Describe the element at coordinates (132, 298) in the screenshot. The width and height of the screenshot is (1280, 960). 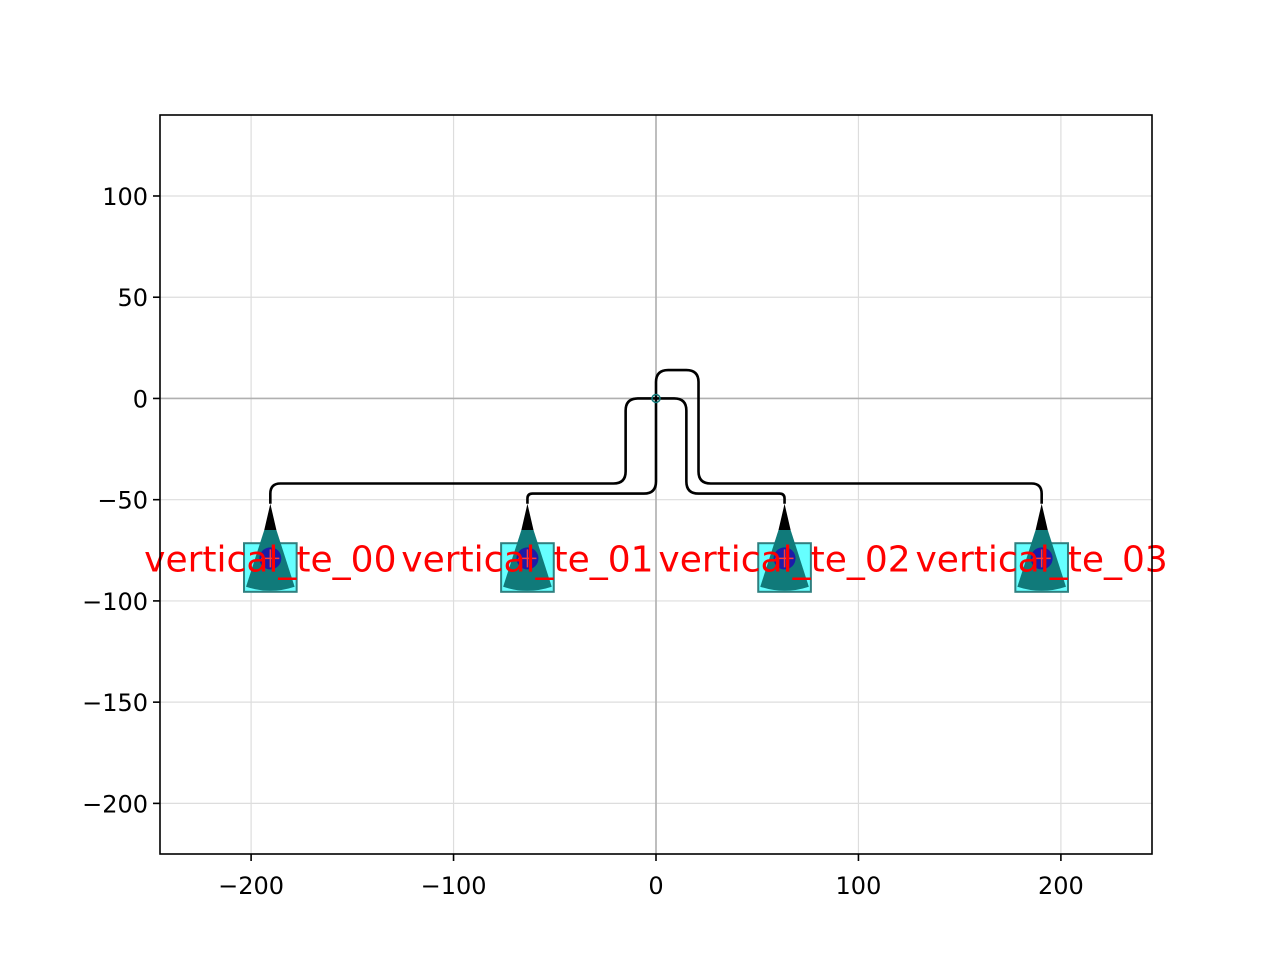
I see `y-tick-label: 50` at that location.